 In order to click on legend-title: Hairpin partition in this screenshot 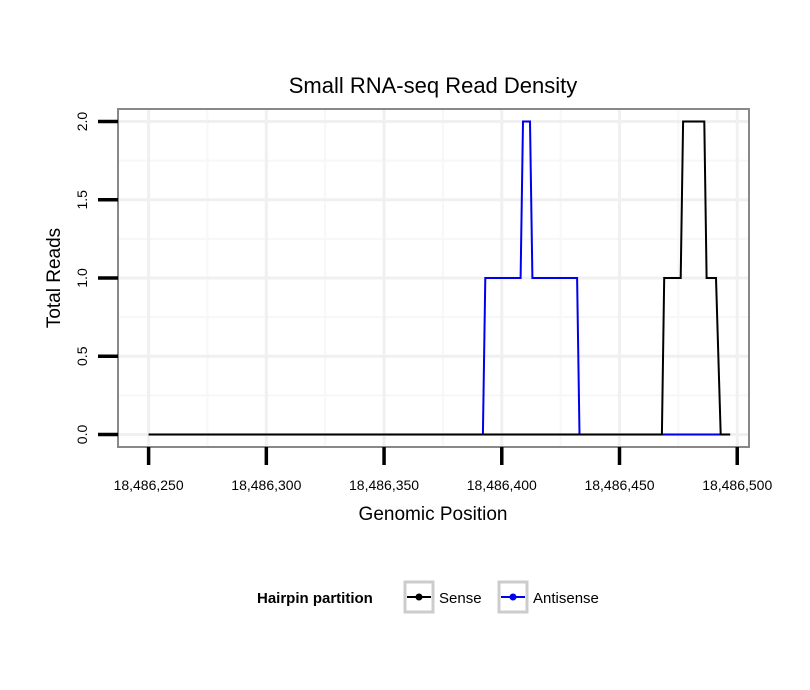, I will do `click(315, 598)`.